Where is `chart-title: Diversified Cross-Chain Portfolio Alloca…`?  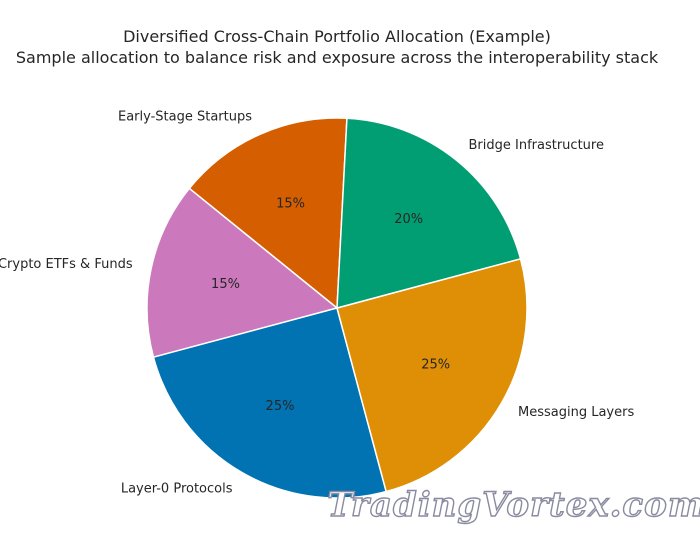
chart-title: Diversified Cross-Chain Portfolio Alloca… is located at coordinates (337, 36).